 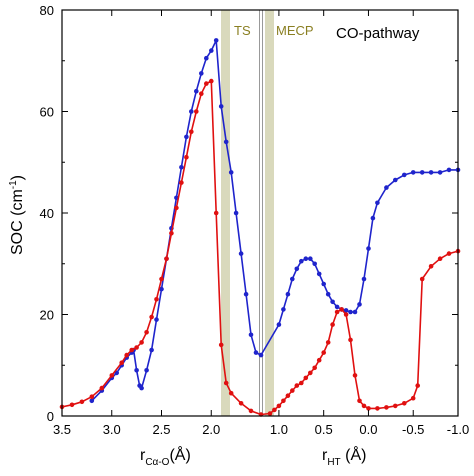 What do you see at coordinates (279, 429) in the screenshot?
I see `x-tick-label: 1.0` at bounding box center [279, 429].